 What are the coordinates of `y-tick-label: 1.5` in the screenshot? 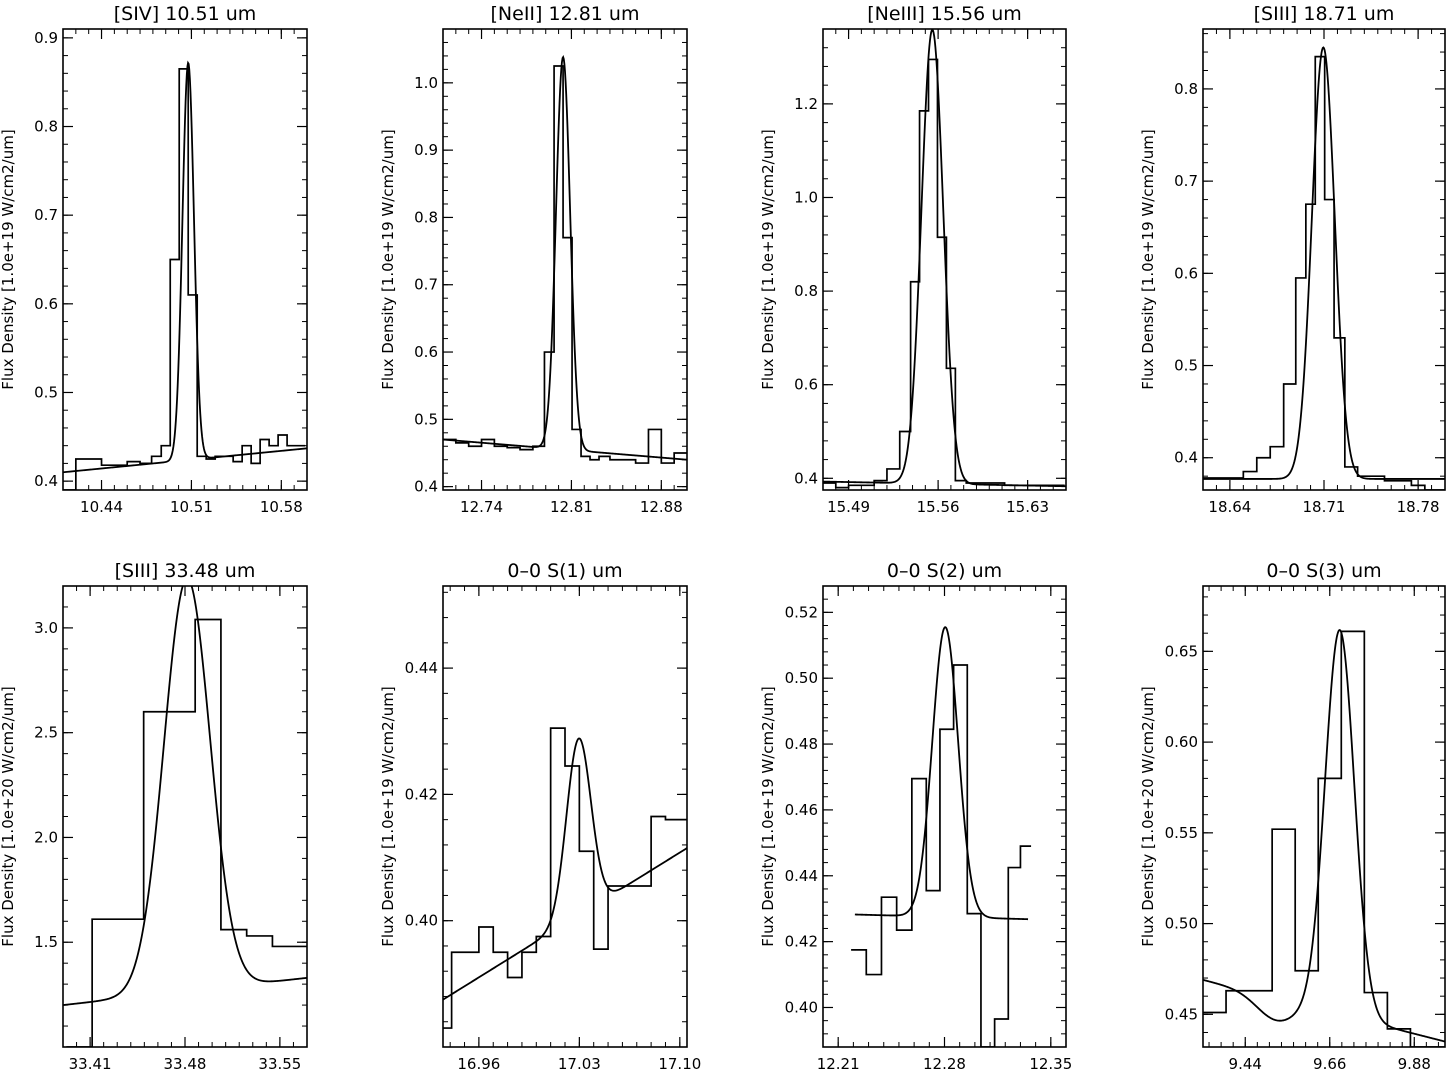 It's located at (46, 942).